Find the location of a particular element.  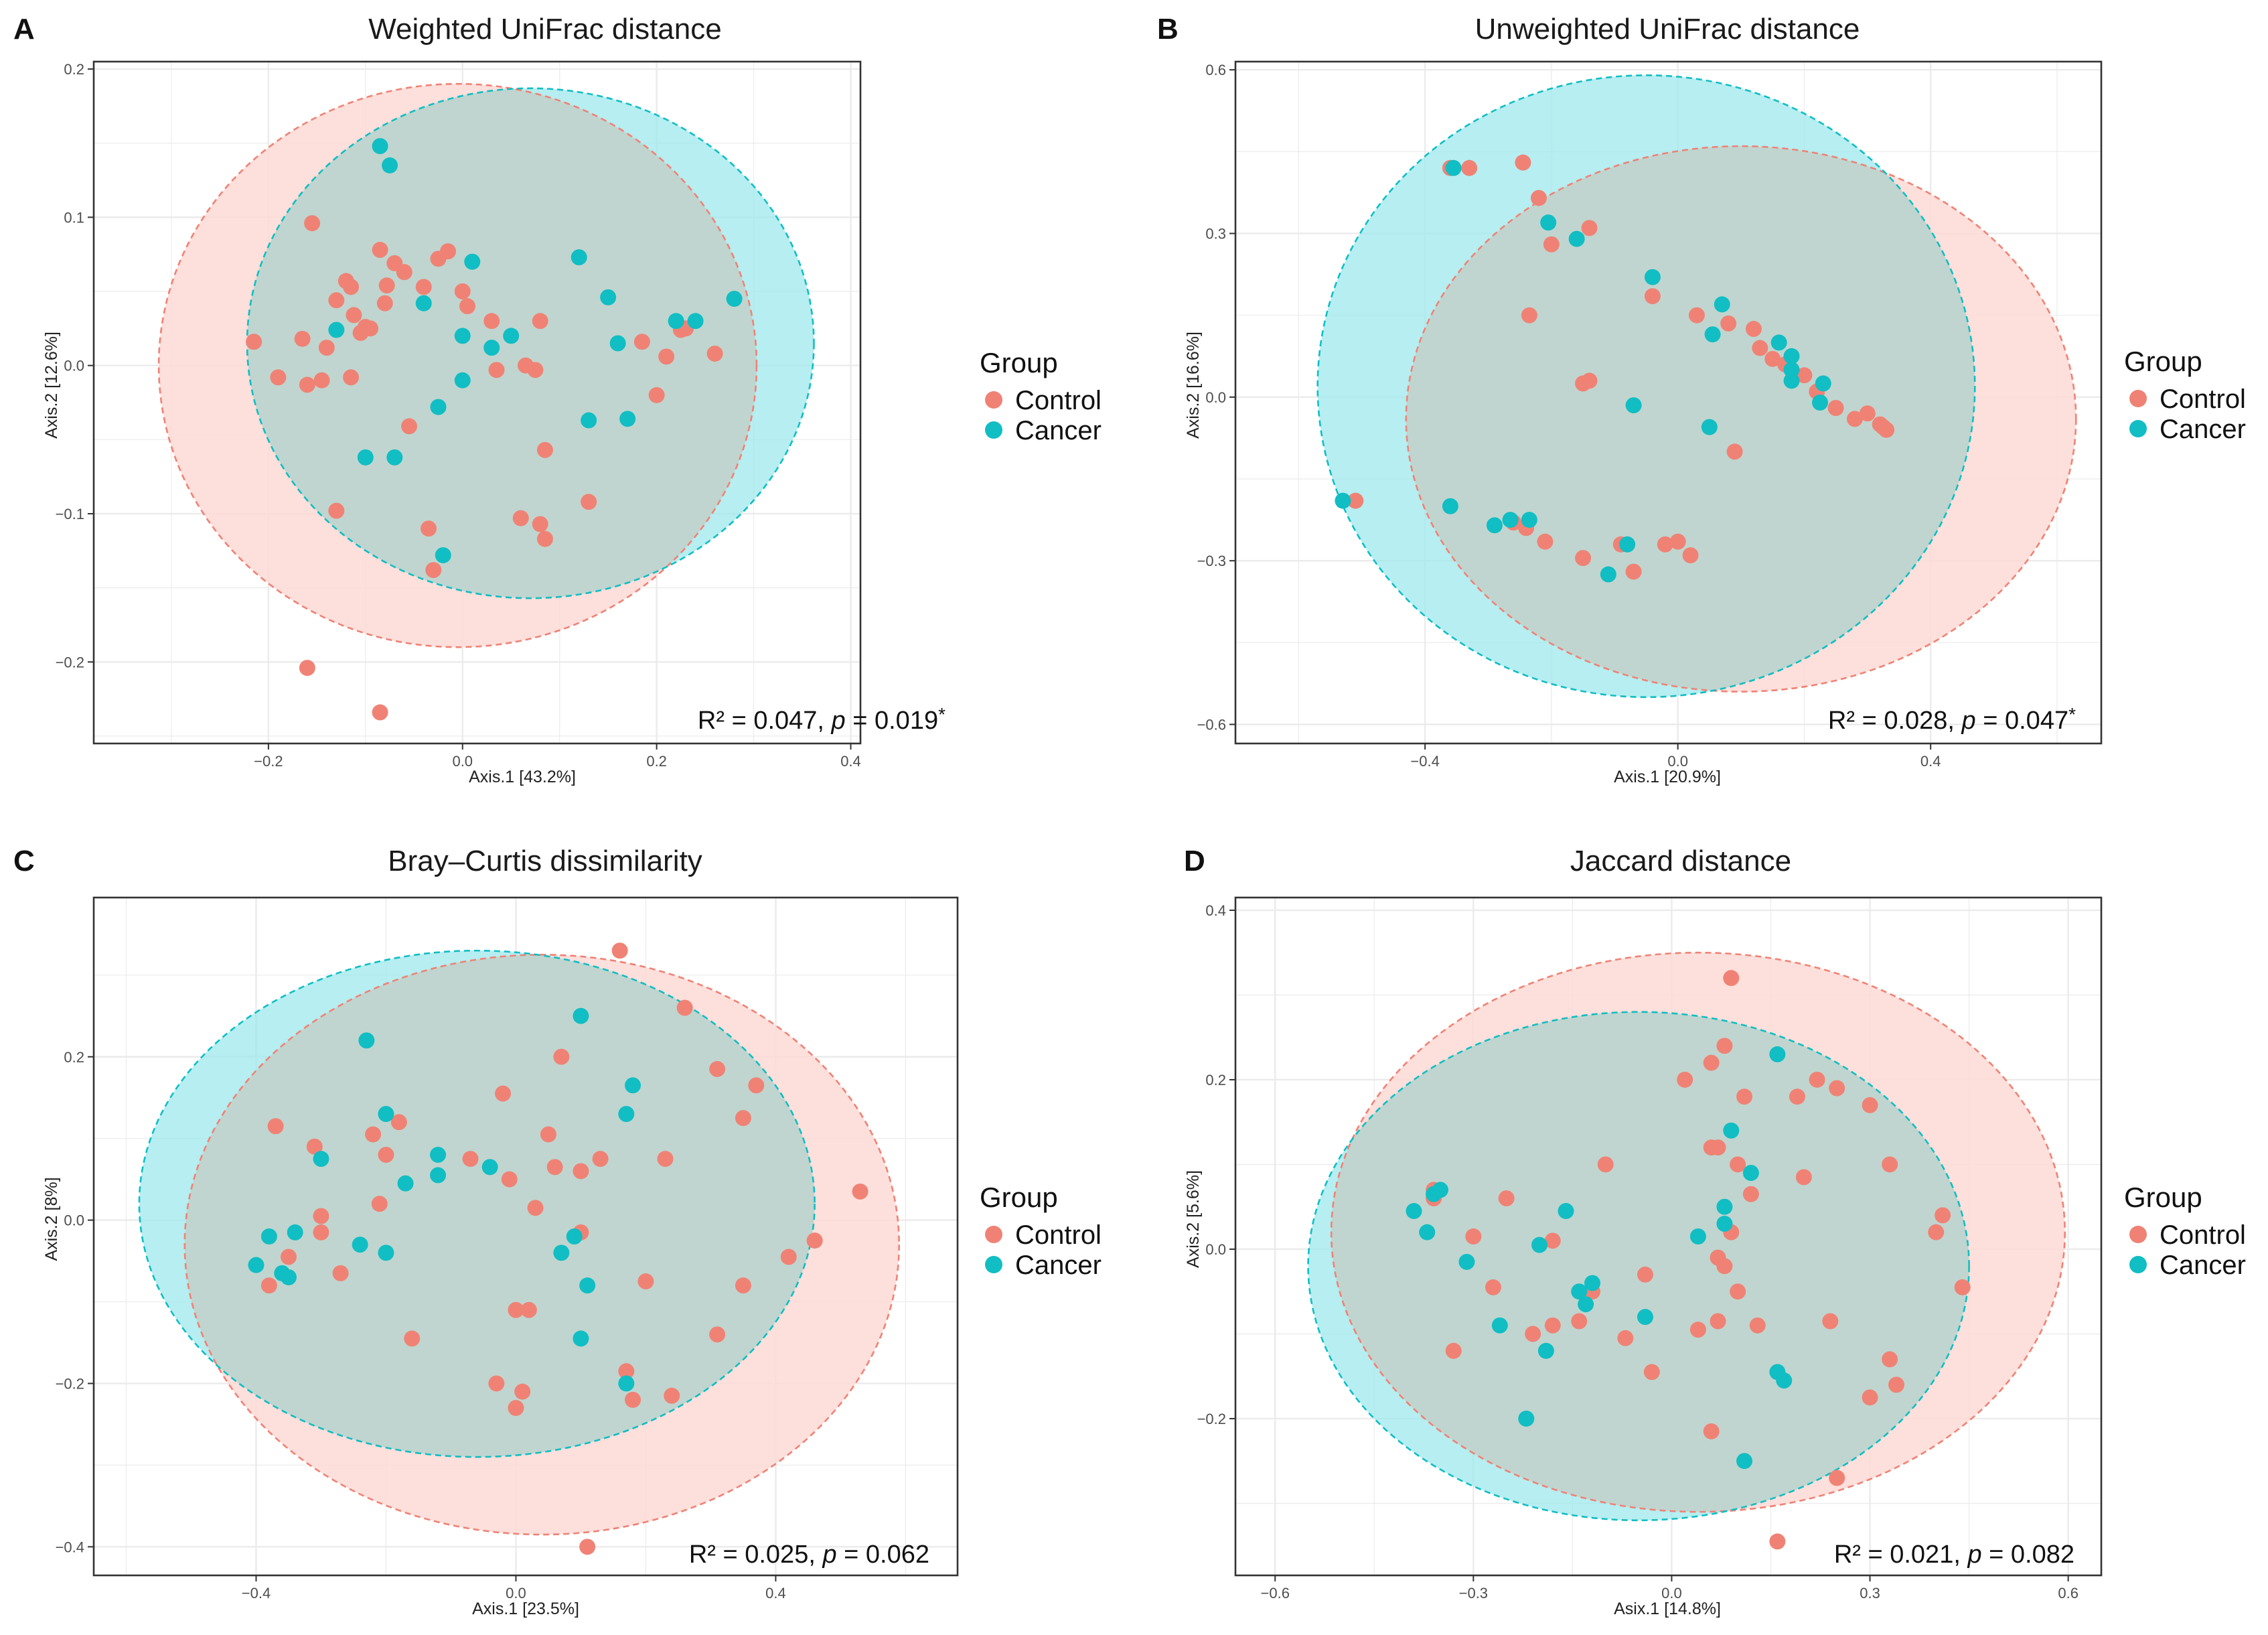

x-tick-label: 0.3 is located at coordinates (1870, 1593).